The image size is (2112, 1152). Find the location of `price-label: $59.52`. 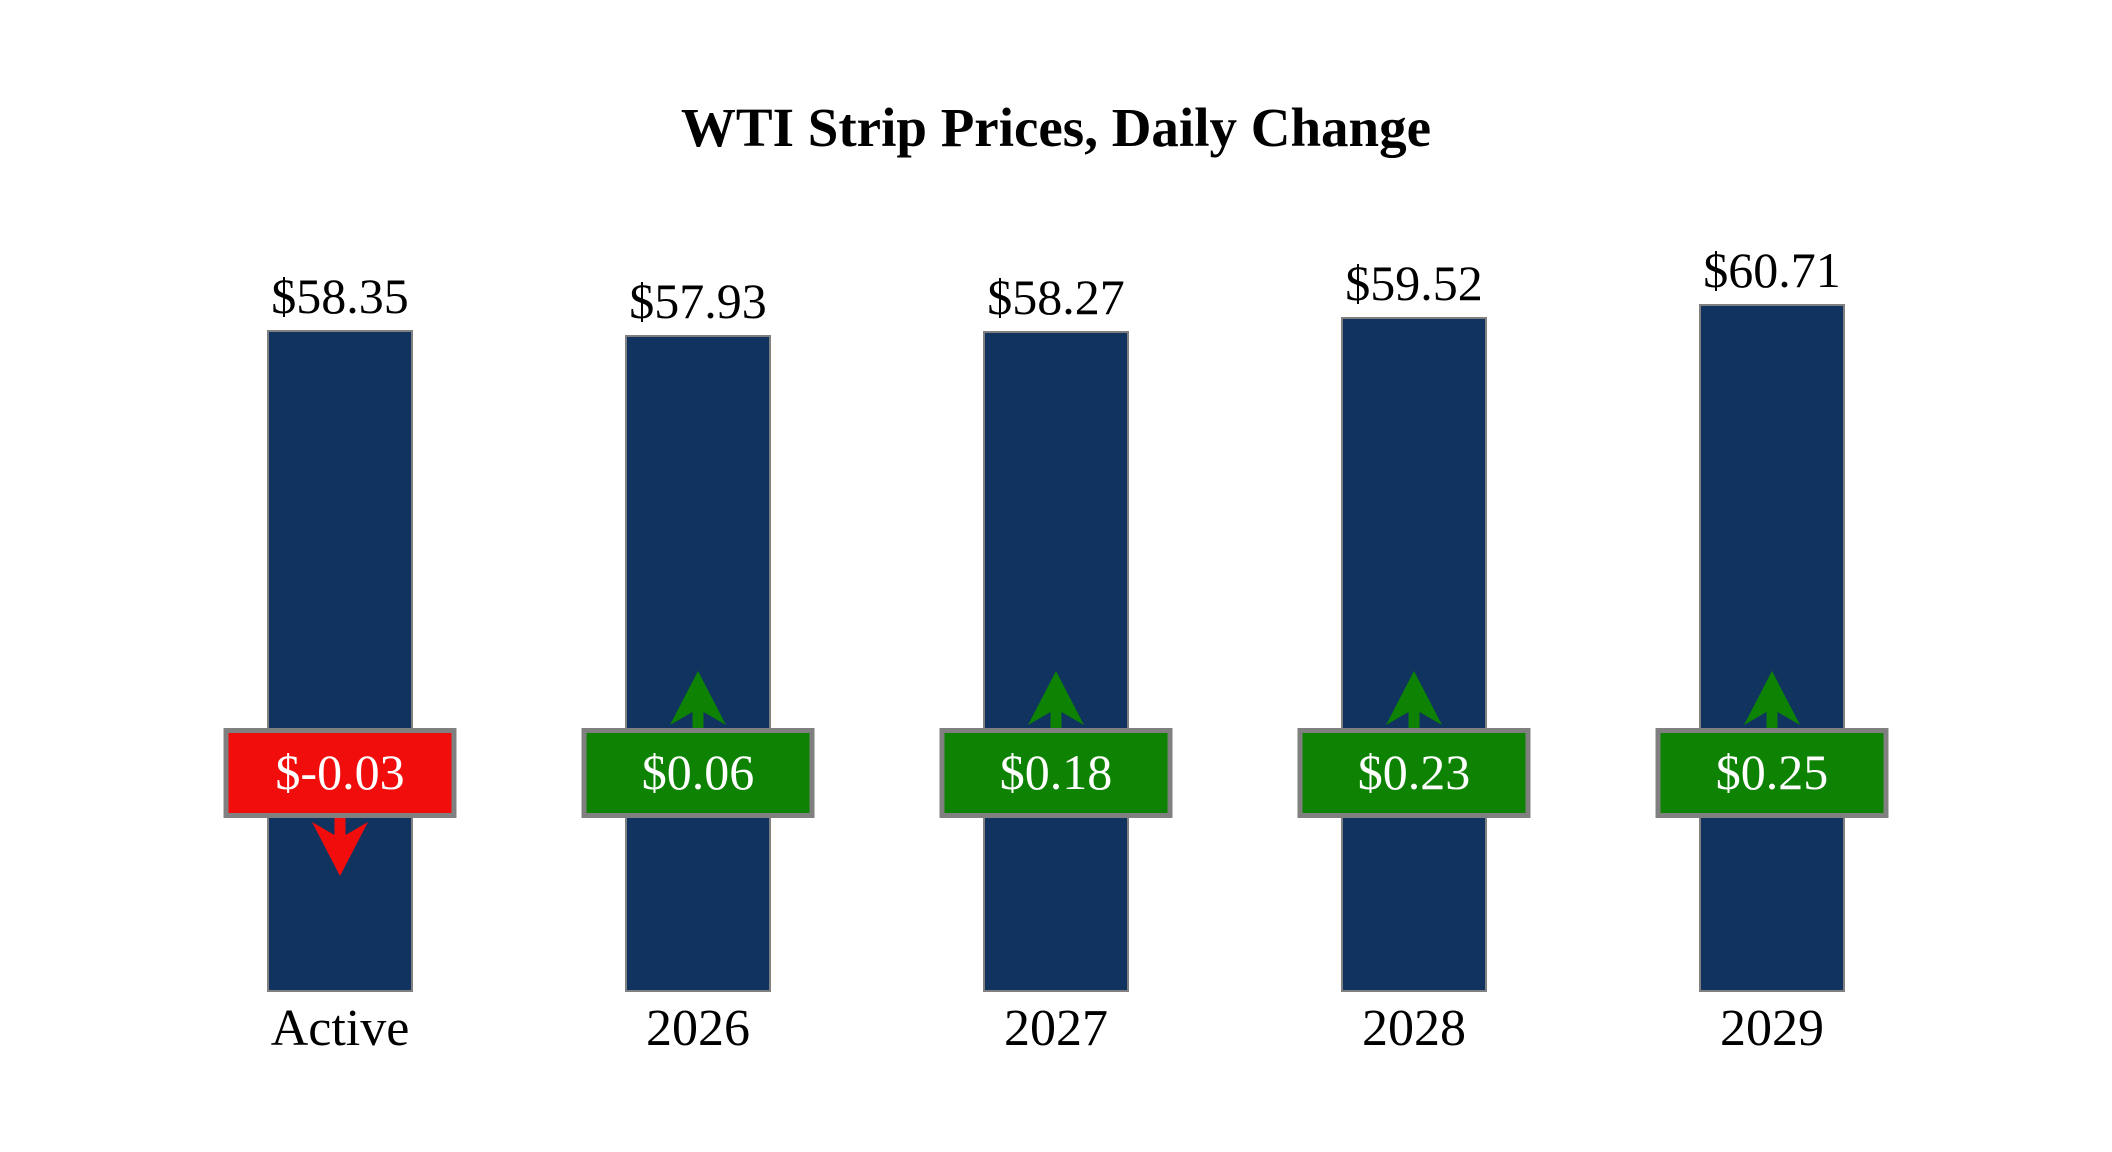

price-label: $59.52 is located at coordinates (1414, 283).